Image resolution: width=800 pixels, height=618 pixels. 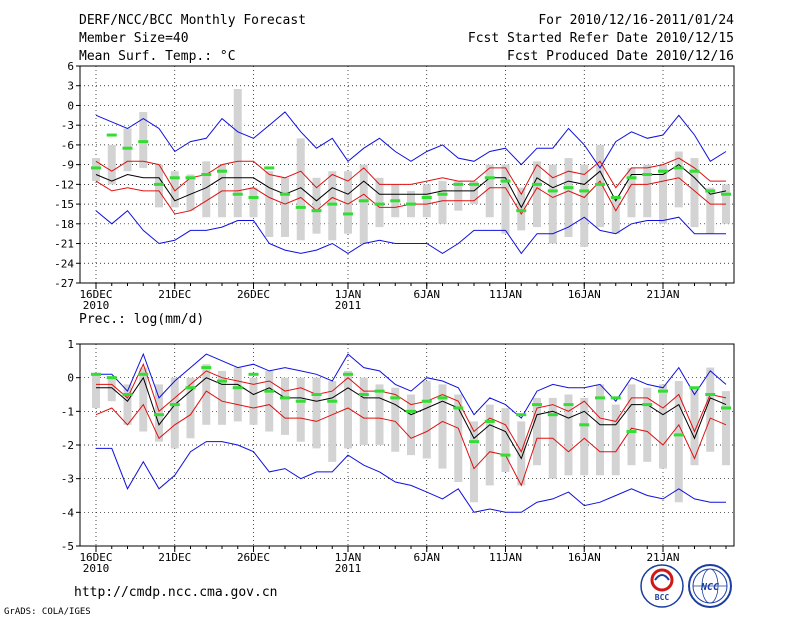 What do you see at coordinates (662, 586) in the screenshot?
I see `bcc-logo: BCC` at bounding box center [662, 586].